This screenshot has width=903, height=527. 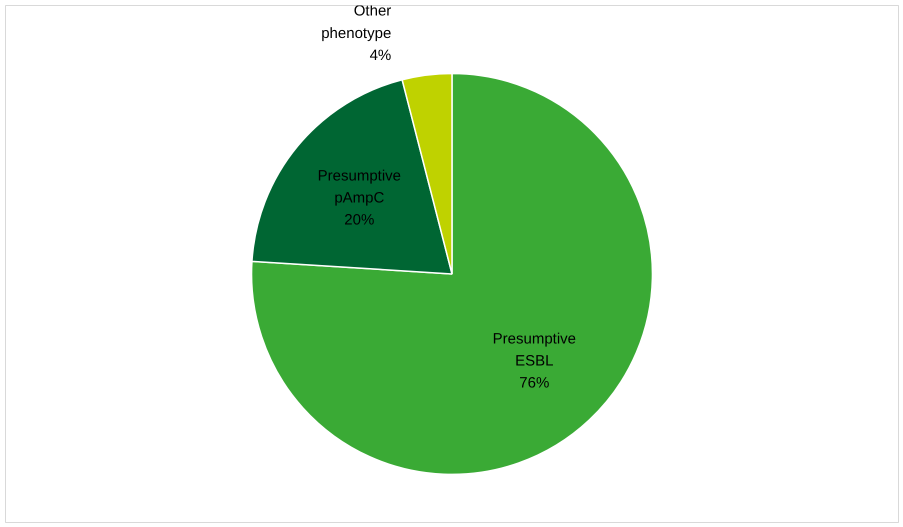 I want to click on data-label: 76%, so click(x=534, y=383).